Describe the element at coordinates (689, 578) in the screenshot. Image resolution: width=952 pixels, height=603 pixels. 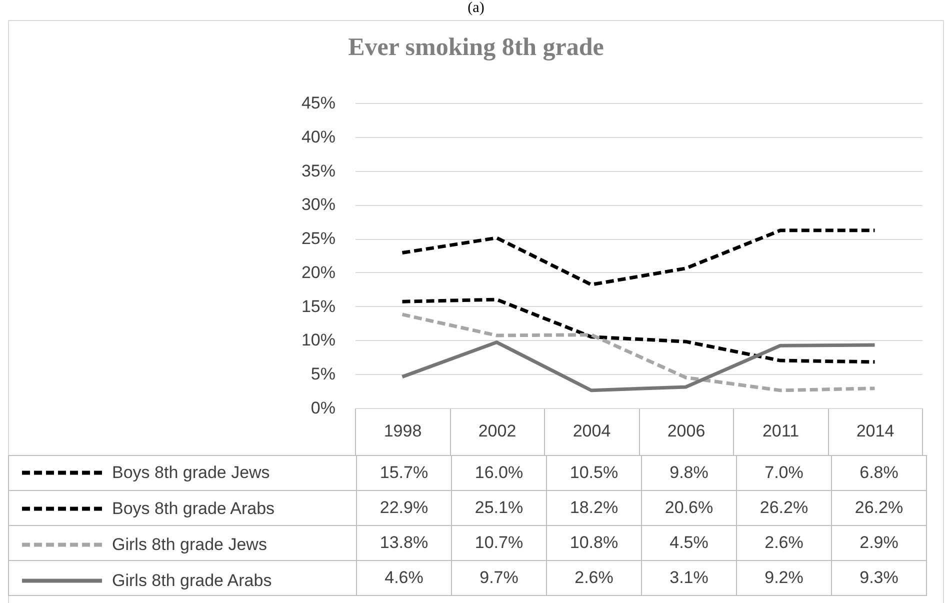
I see `data-label: 3.1%` at that location.